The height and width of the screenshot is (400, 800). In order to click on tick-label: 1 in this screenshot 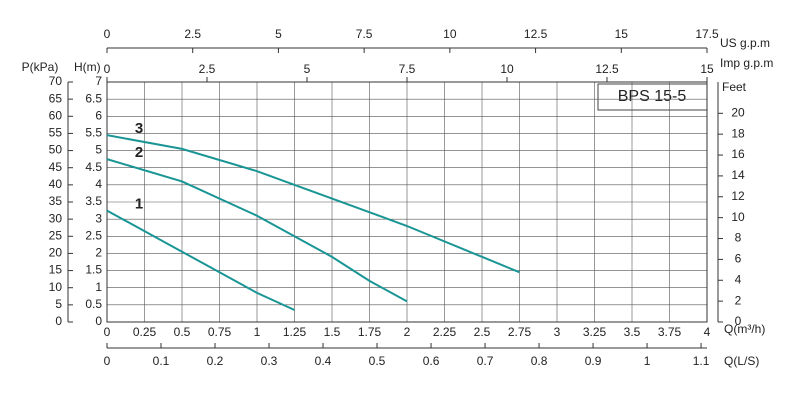, I will do `click(647, 361)`.